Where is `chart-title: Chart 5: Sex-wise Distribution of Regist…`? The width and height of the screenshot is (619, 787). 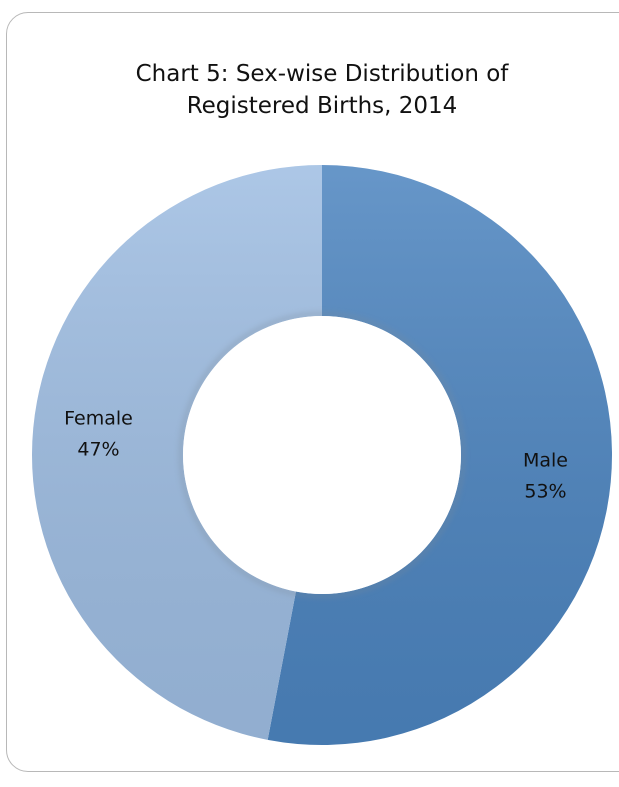 chart-title: Chart 5: Sex-wise Distribution of Regist… is located at coordinates (322, 90).